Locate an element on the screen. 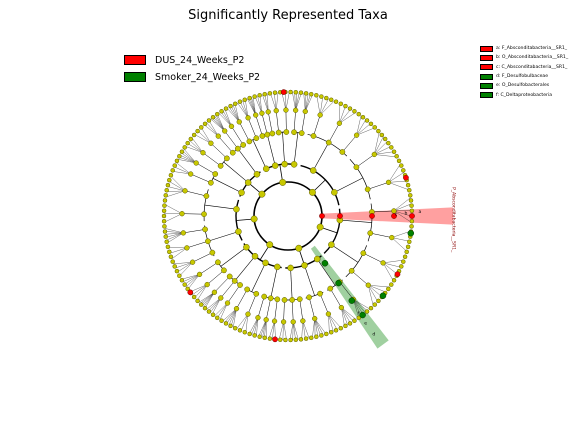 The image size is (576, 432). dus-clade-band is located at coordinates (386, 216).